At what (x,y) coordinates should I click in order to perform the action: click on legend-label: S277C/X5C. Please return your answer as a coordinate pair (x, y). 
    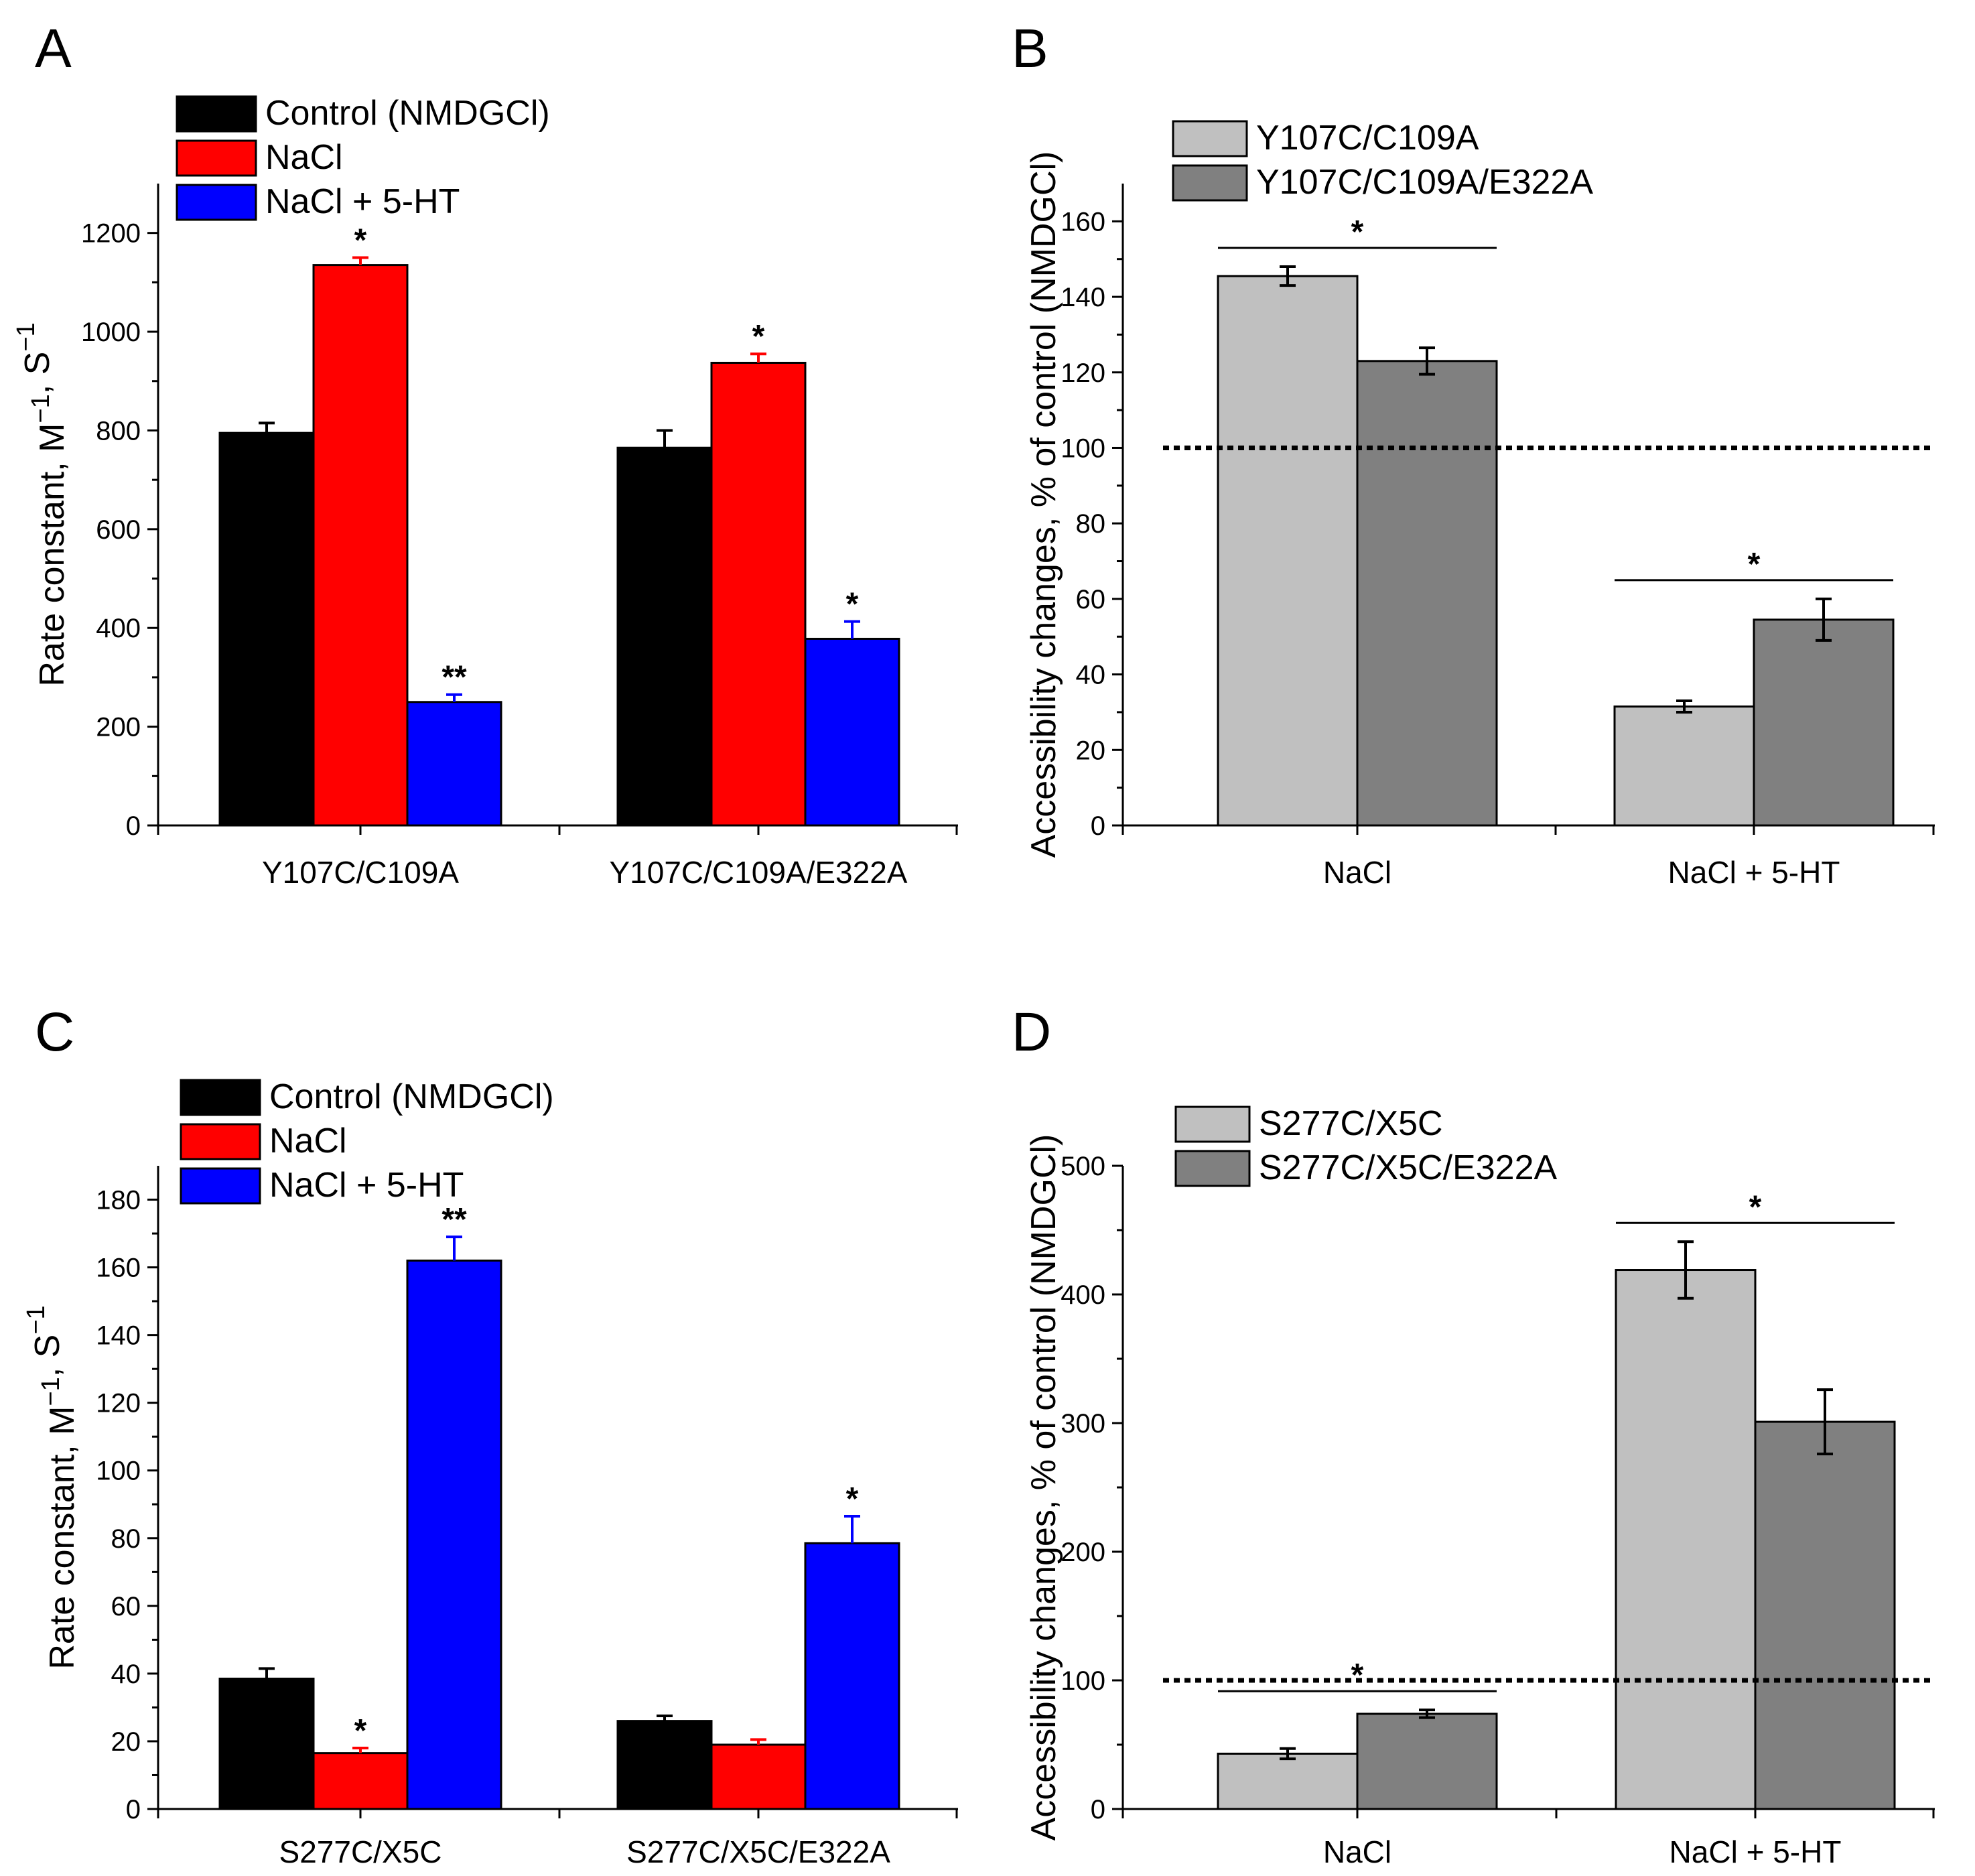
    Looking at the image, I should click on (1351, 1123).